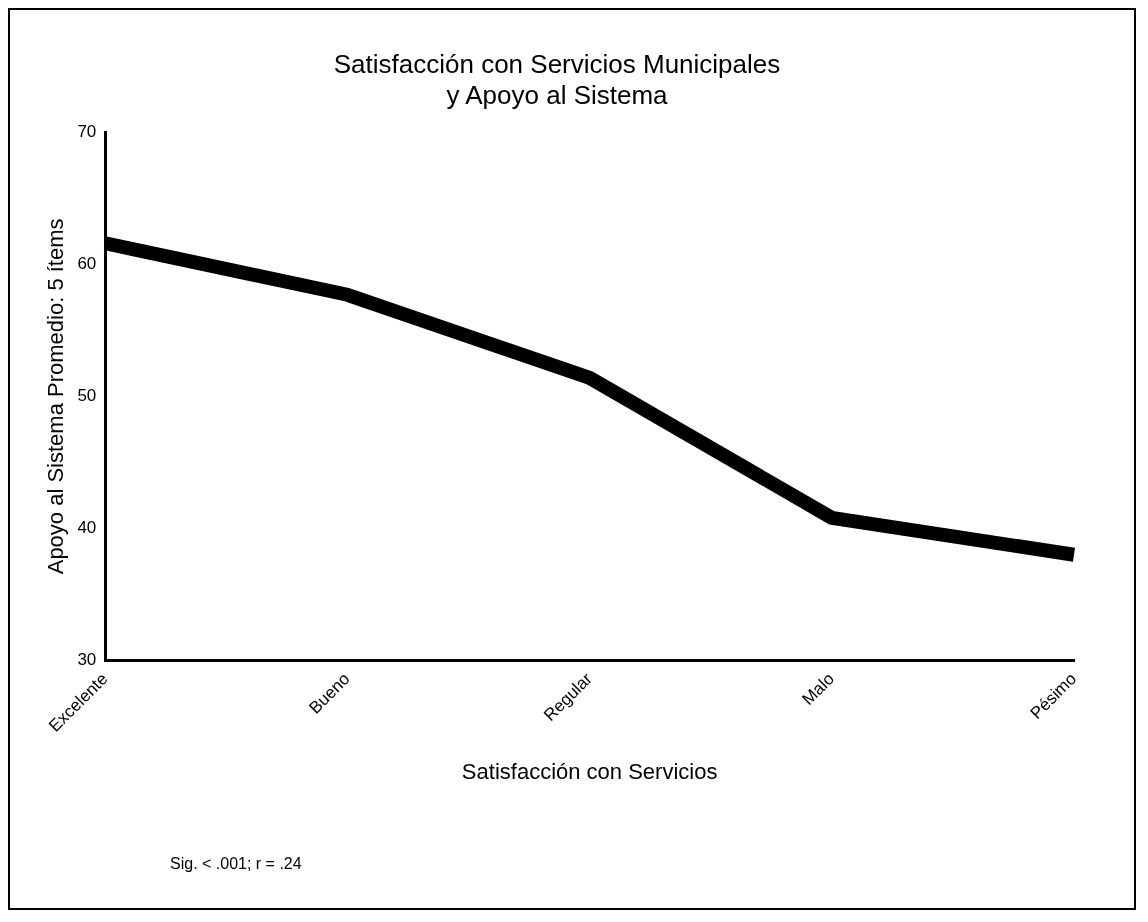  What do you see at coordinates (589, 771) in the screenshot?
I see `x-axis-title: Satisfacción con Servicios` at bounding box center [589, 771].